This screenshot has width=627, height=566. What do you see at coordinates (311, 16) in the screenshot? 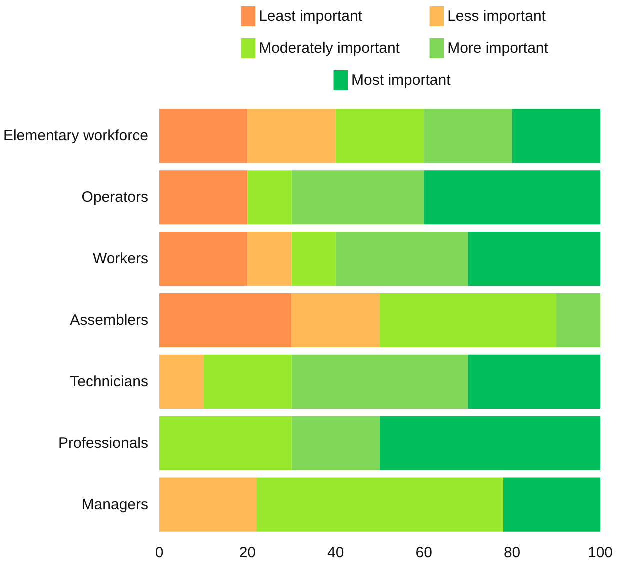
I see `legend-label: Least important` at bounding box center [311, 16].